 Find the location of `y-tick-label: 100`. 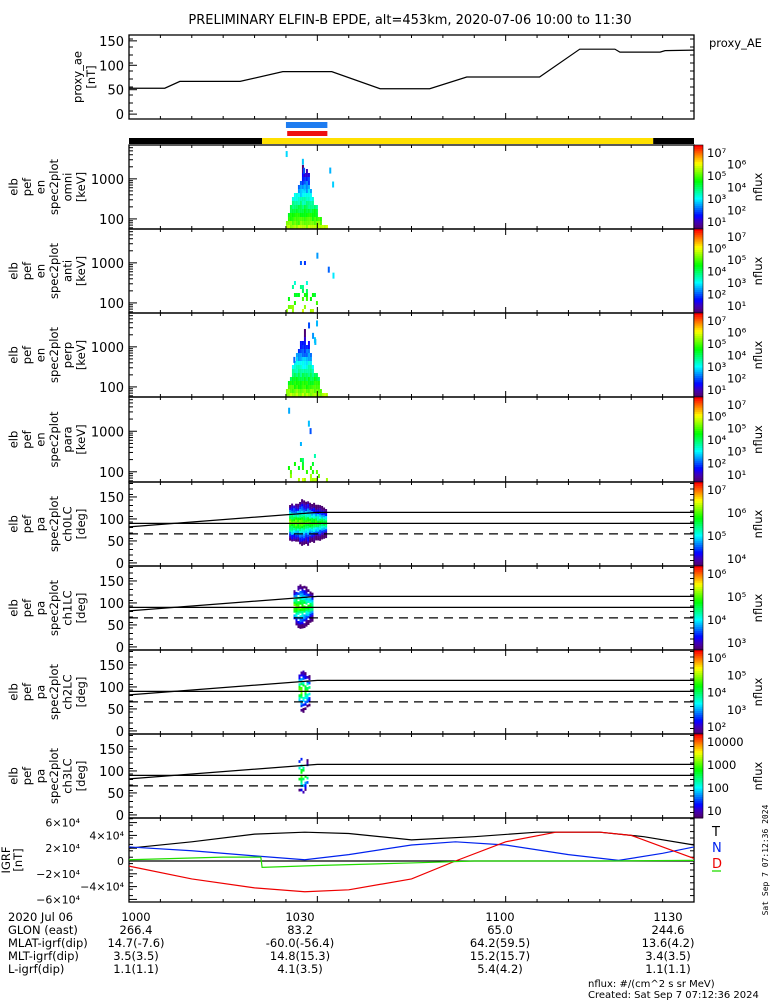

y-tick-label: 100 is located at coordinates (111, 473).